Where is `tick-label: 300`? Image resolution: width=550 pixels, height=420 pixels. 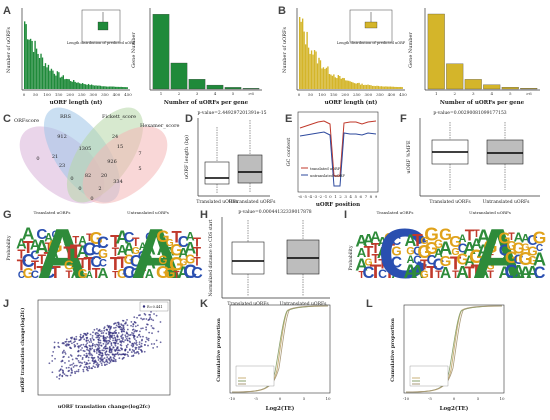 tick-label: 300 is located at coordinates (94, 94).